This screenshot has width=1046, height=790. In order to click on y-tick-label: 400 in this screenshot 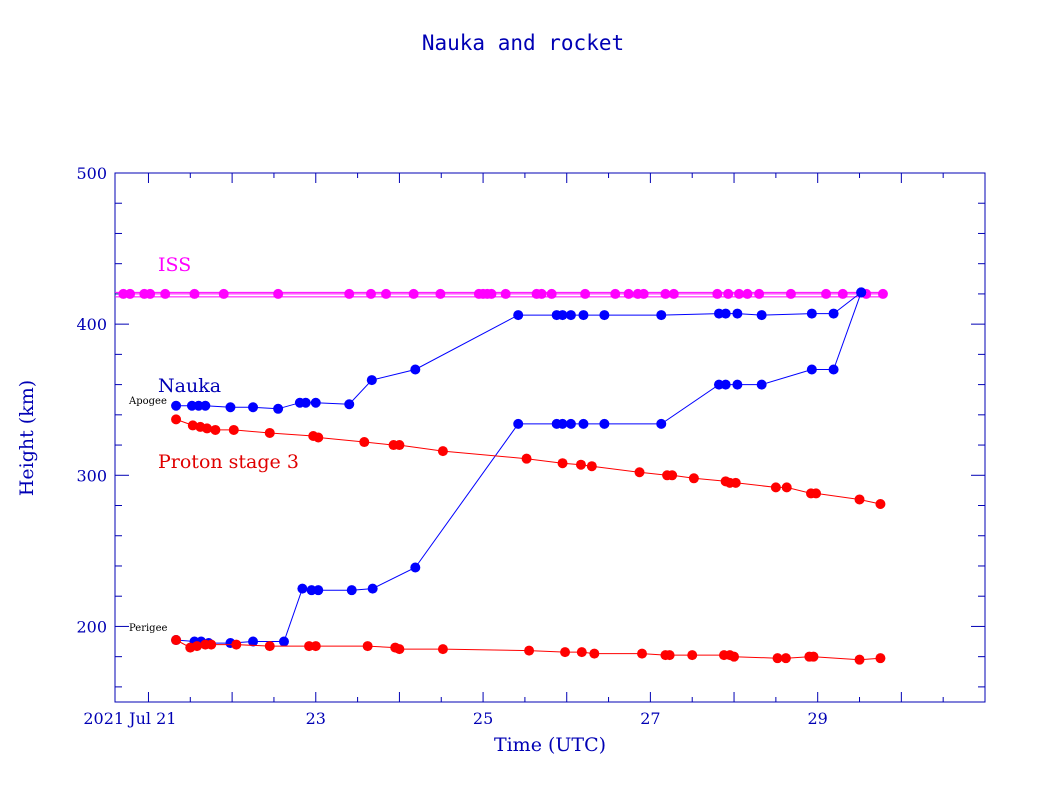, I will do `click(91, 324)`.